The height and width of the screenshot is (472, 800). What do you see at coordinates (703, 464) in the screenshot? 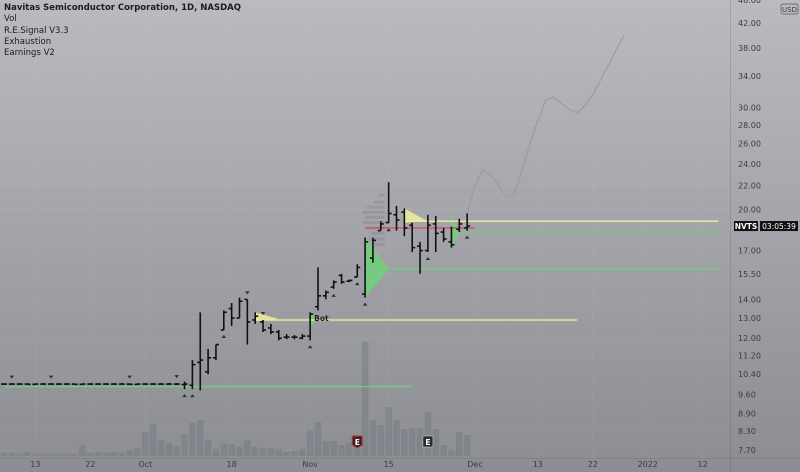
I see `date-tick-label: 12` at bounding box center [703, 464].